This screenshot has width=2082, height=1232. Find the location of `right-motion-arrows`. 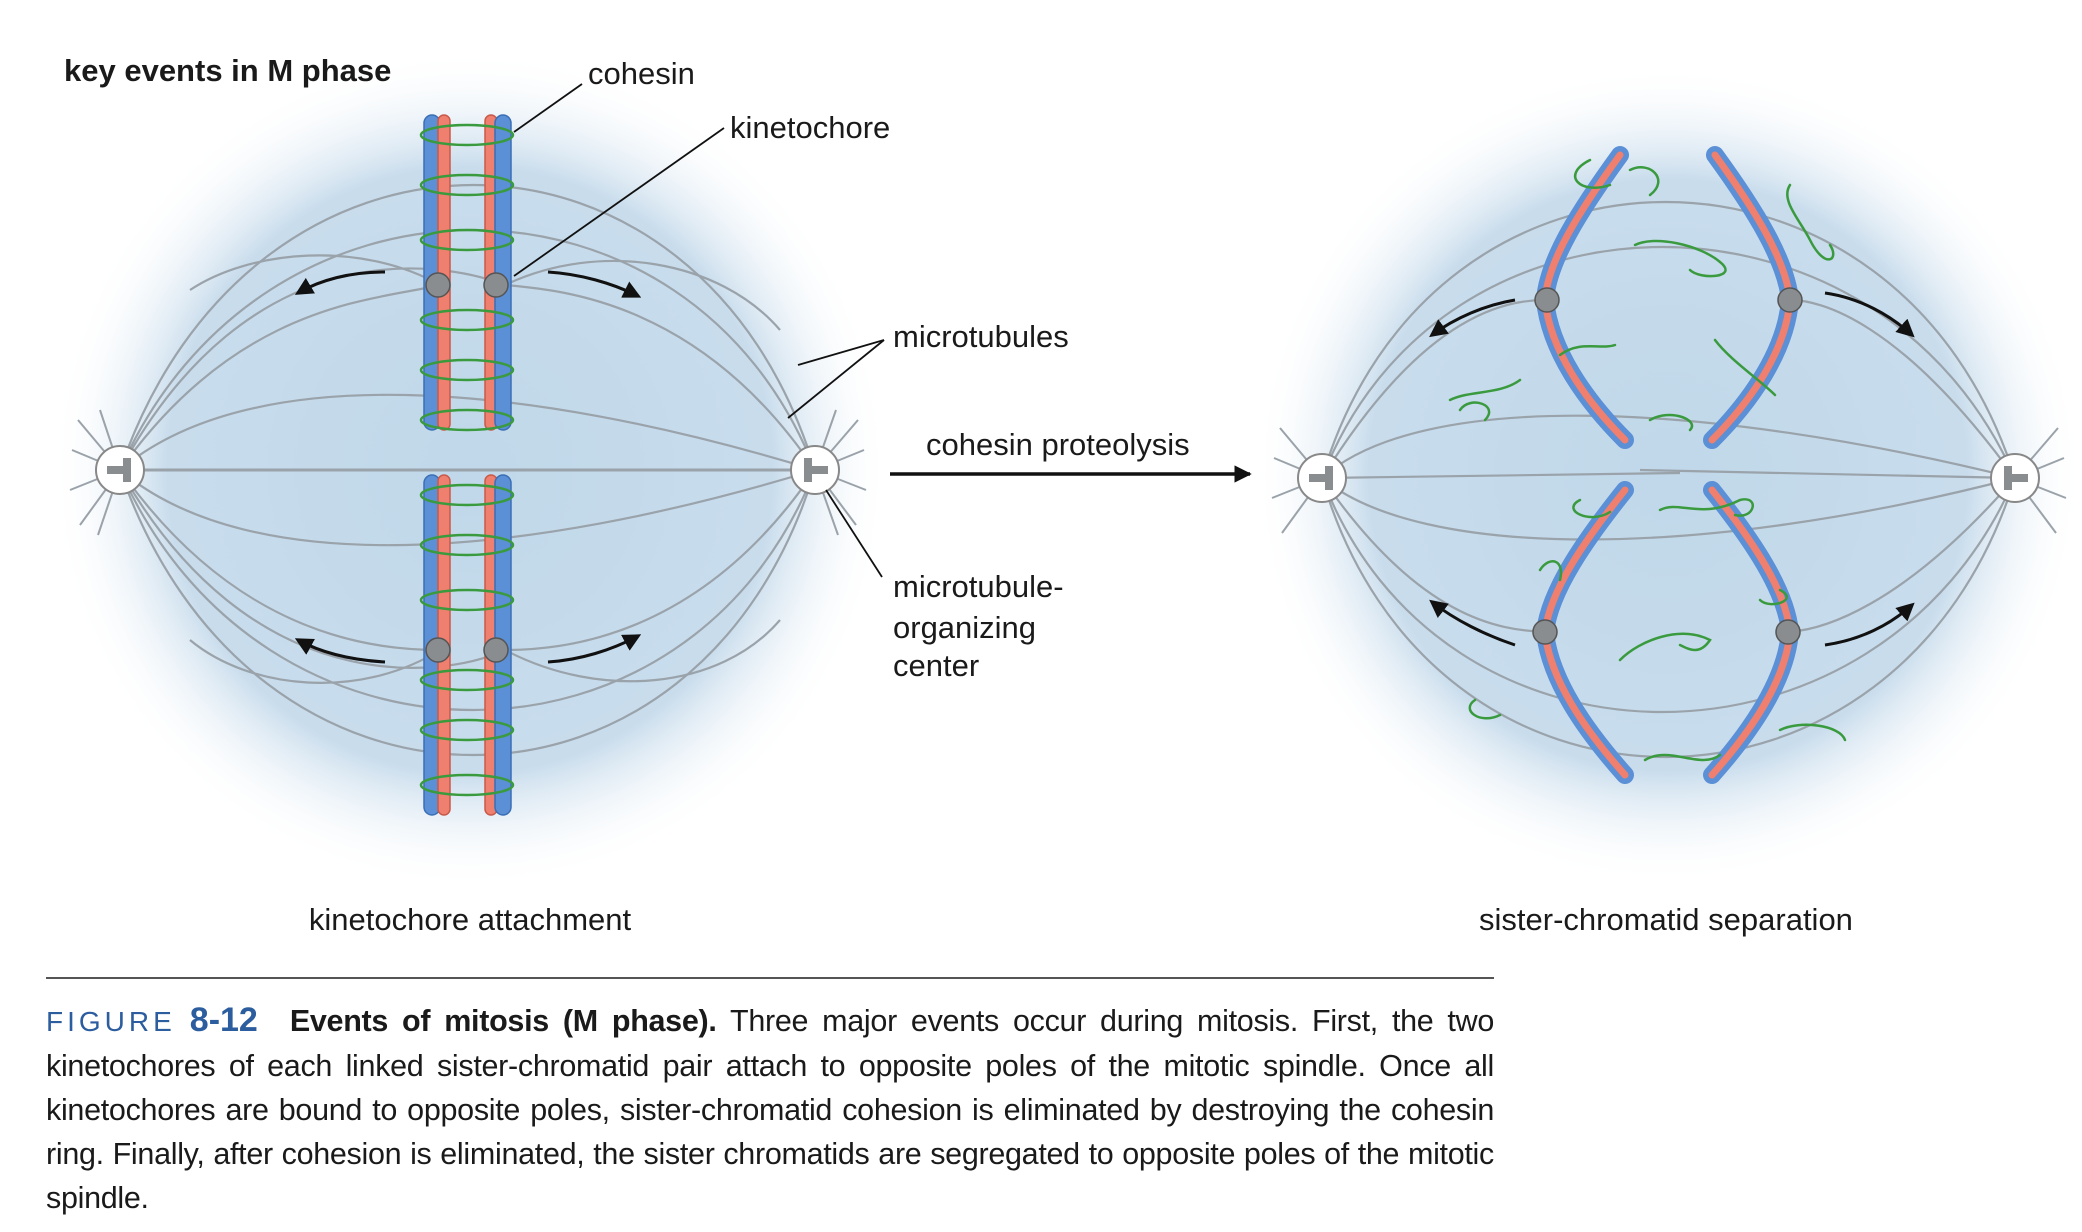

right-motion-arrows is located at coordinates (1672, 469).